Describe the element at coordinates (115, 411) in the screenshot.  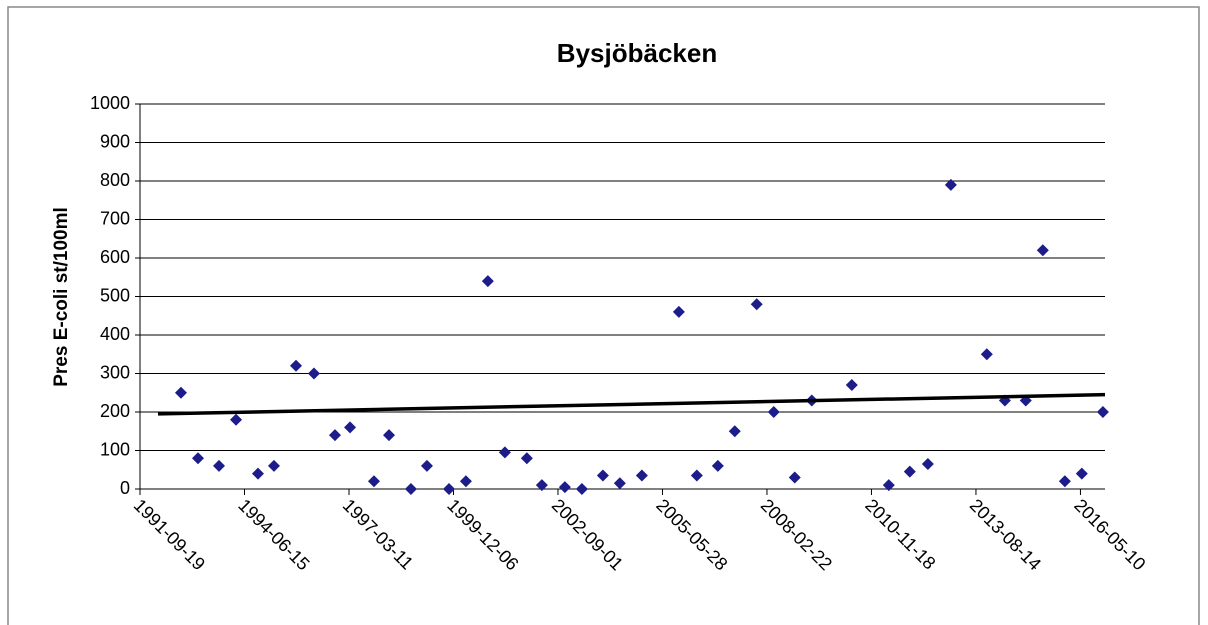
I see `y-tick-label: 200` at that location.